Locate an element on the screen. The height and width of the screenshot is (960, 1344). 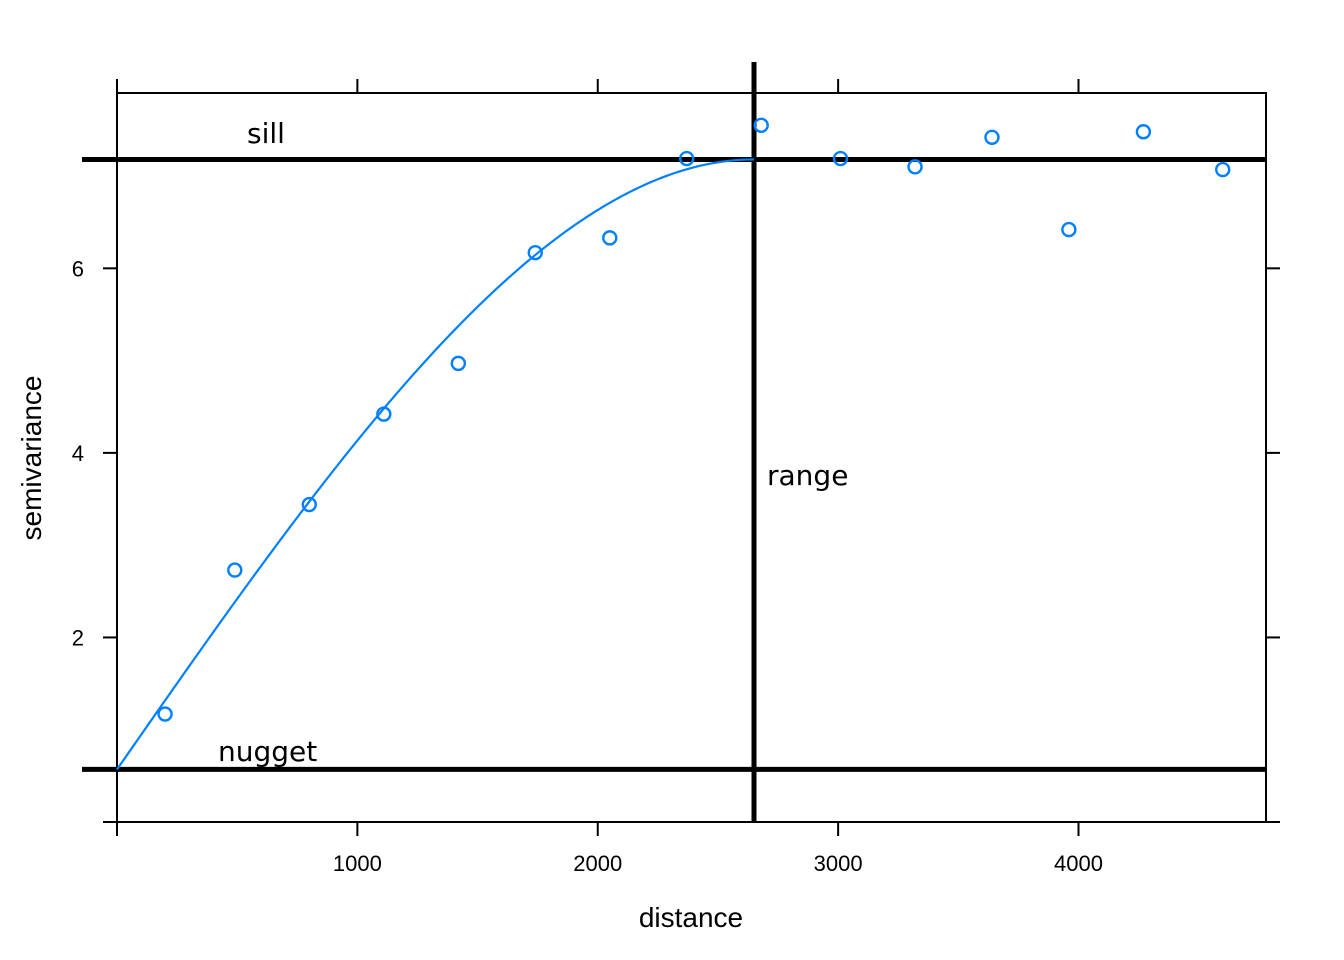
y-tick-label: 2 is located at coordinates (78, 637).